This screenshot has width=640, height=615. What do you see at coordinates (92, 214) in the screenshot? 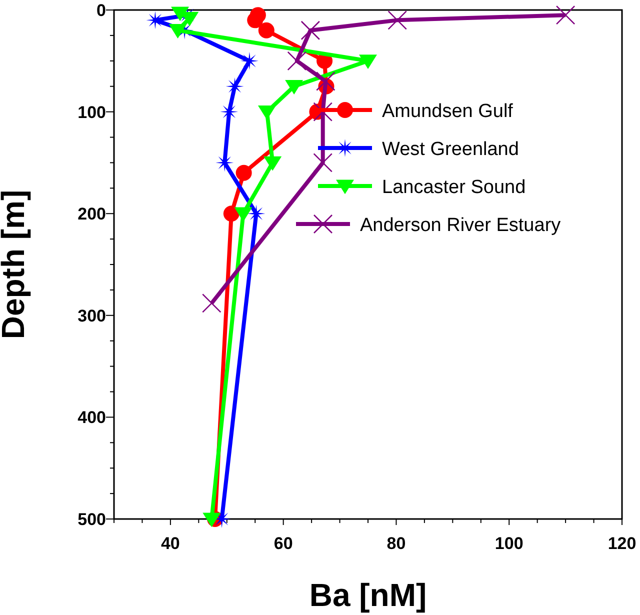
I see `y-tick-label: 200` at bounding box center [92, 214].